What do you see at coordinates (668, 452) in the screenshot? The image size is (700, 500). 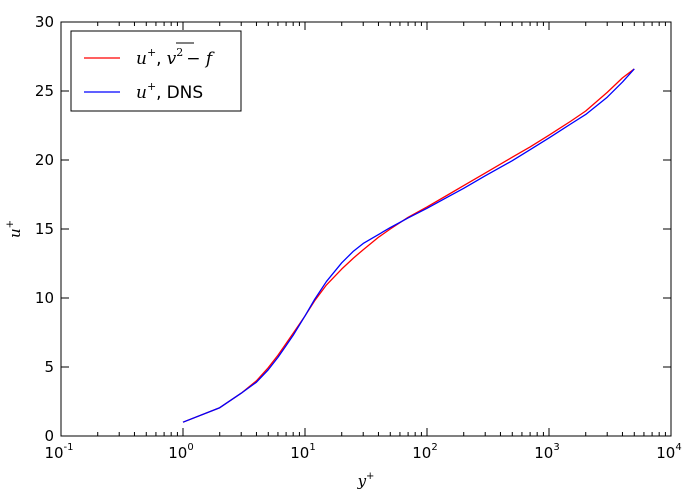 I see `x-tick-label: 10⁴` at bounding box center [668, 452].